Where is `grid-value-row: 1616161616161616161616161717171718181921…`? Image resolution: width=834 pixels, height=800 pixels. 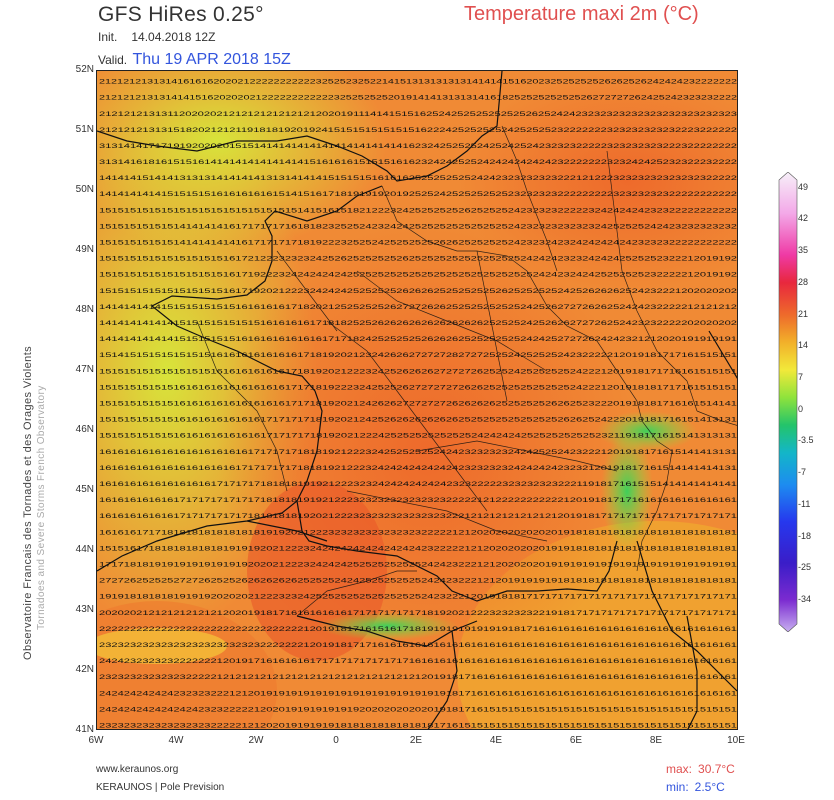
grid-value-row: 1616161616161616161616161717171718181921… is located at coordinates (418, 452).